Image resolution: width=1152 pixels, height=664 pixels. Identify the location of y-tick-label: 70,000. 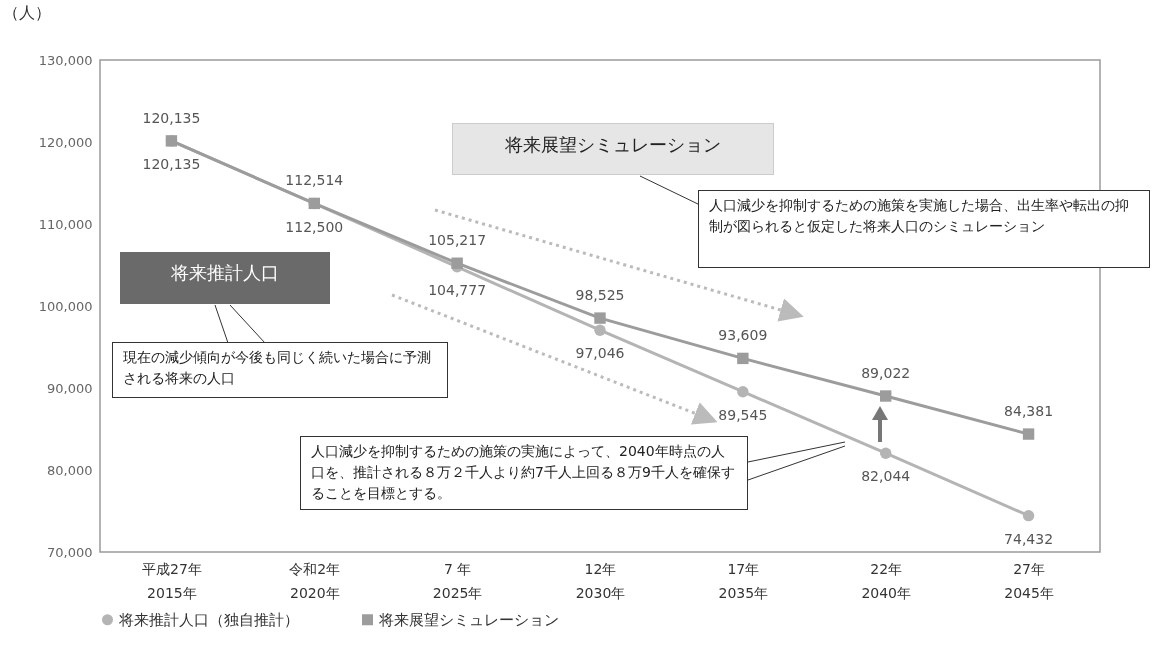
(70, 552).